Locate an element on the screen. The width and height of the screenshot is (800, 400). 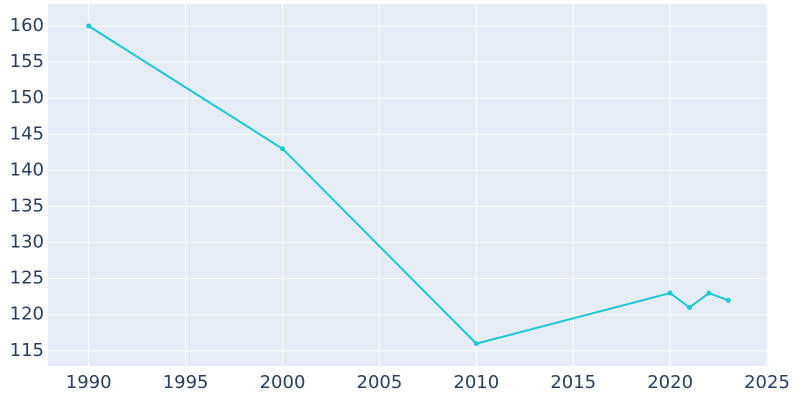
y-tick-label: 135 is located at coordinates (27, 205).